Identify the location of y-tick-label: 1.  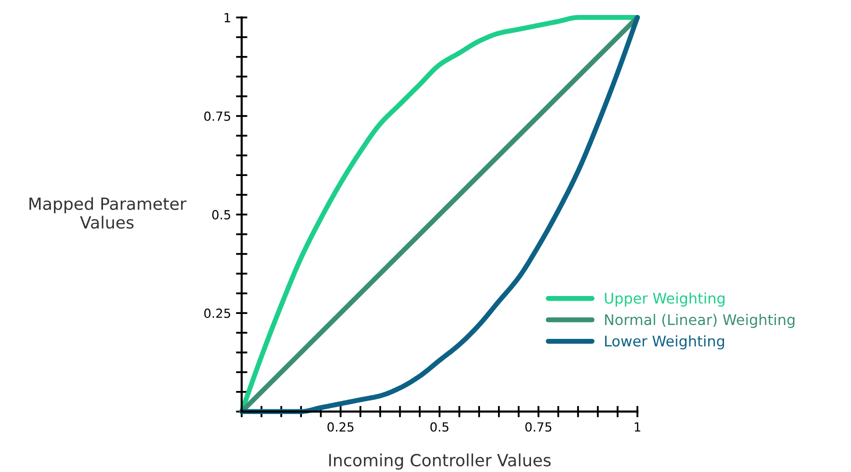
(227, 17).